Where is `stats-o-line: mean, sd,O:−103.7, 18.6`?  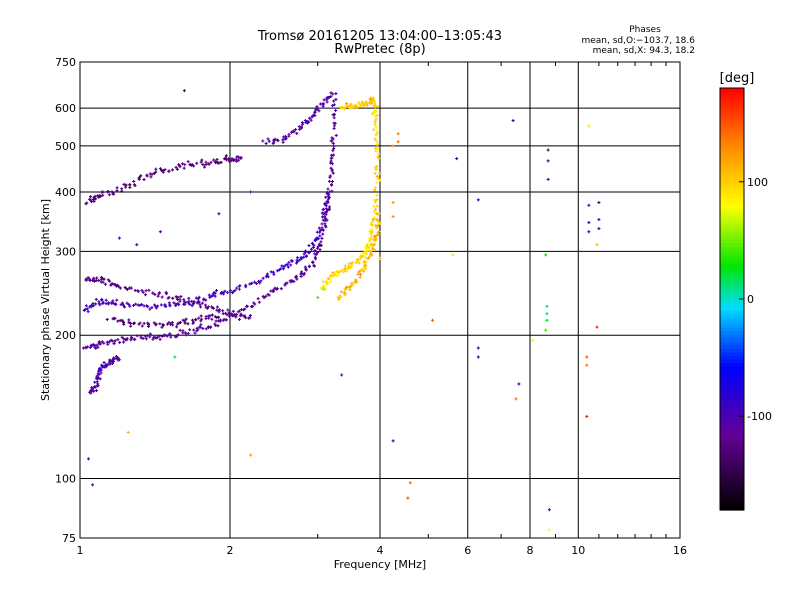
stats-o-line: mean, sd,O:−103.7, 18.6 is located at coordinates (638, 41).